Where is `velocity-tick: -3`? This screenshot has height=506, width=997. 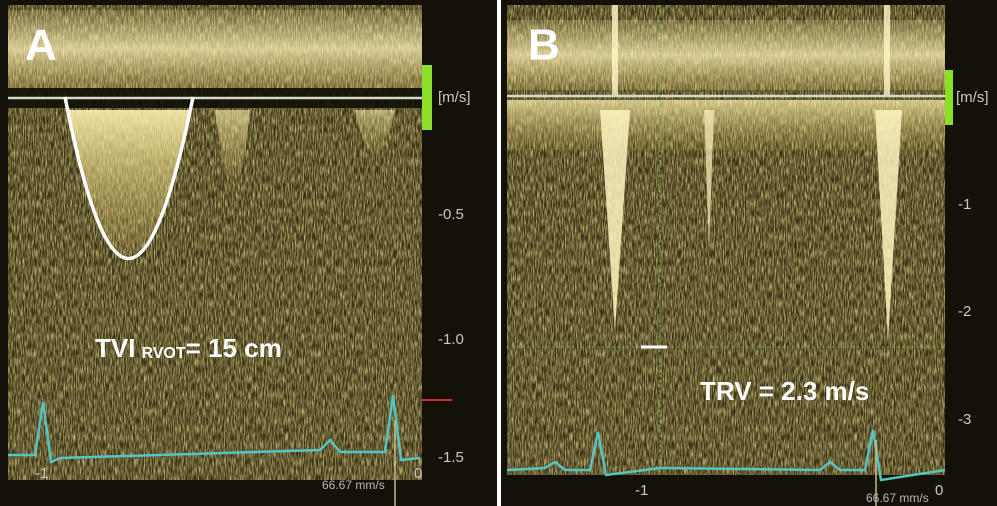
velocity-tick: -3 is located at coordinates (964, 419).